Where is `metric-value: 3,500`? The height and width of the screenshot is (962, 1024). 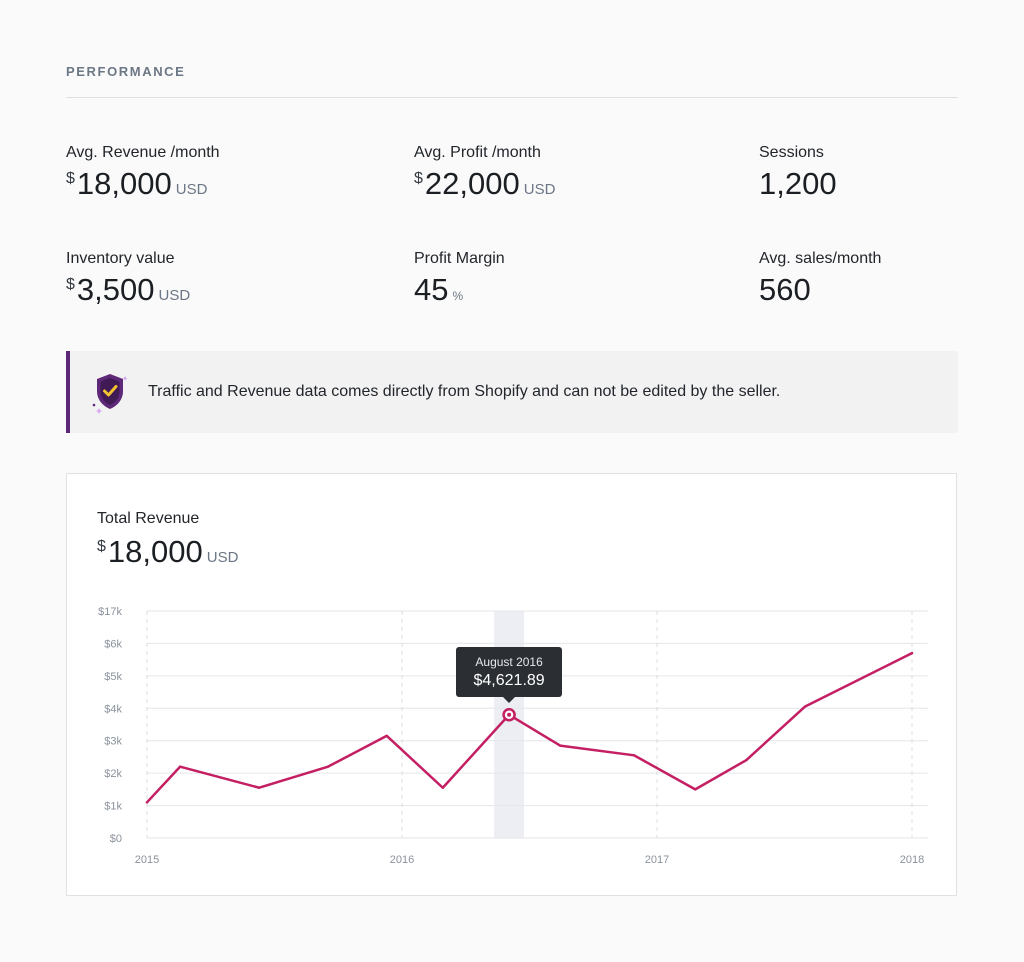 metric-value: 3,500 is located at coordinates (115, 289).